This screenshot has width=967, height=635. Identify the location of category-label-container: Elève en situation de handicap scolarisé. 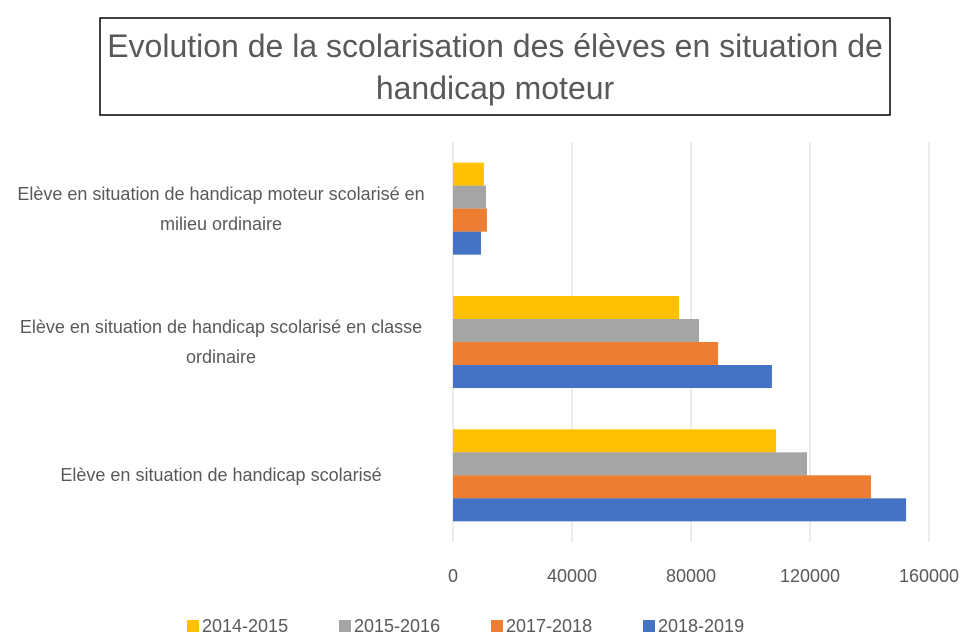
(221, 475).